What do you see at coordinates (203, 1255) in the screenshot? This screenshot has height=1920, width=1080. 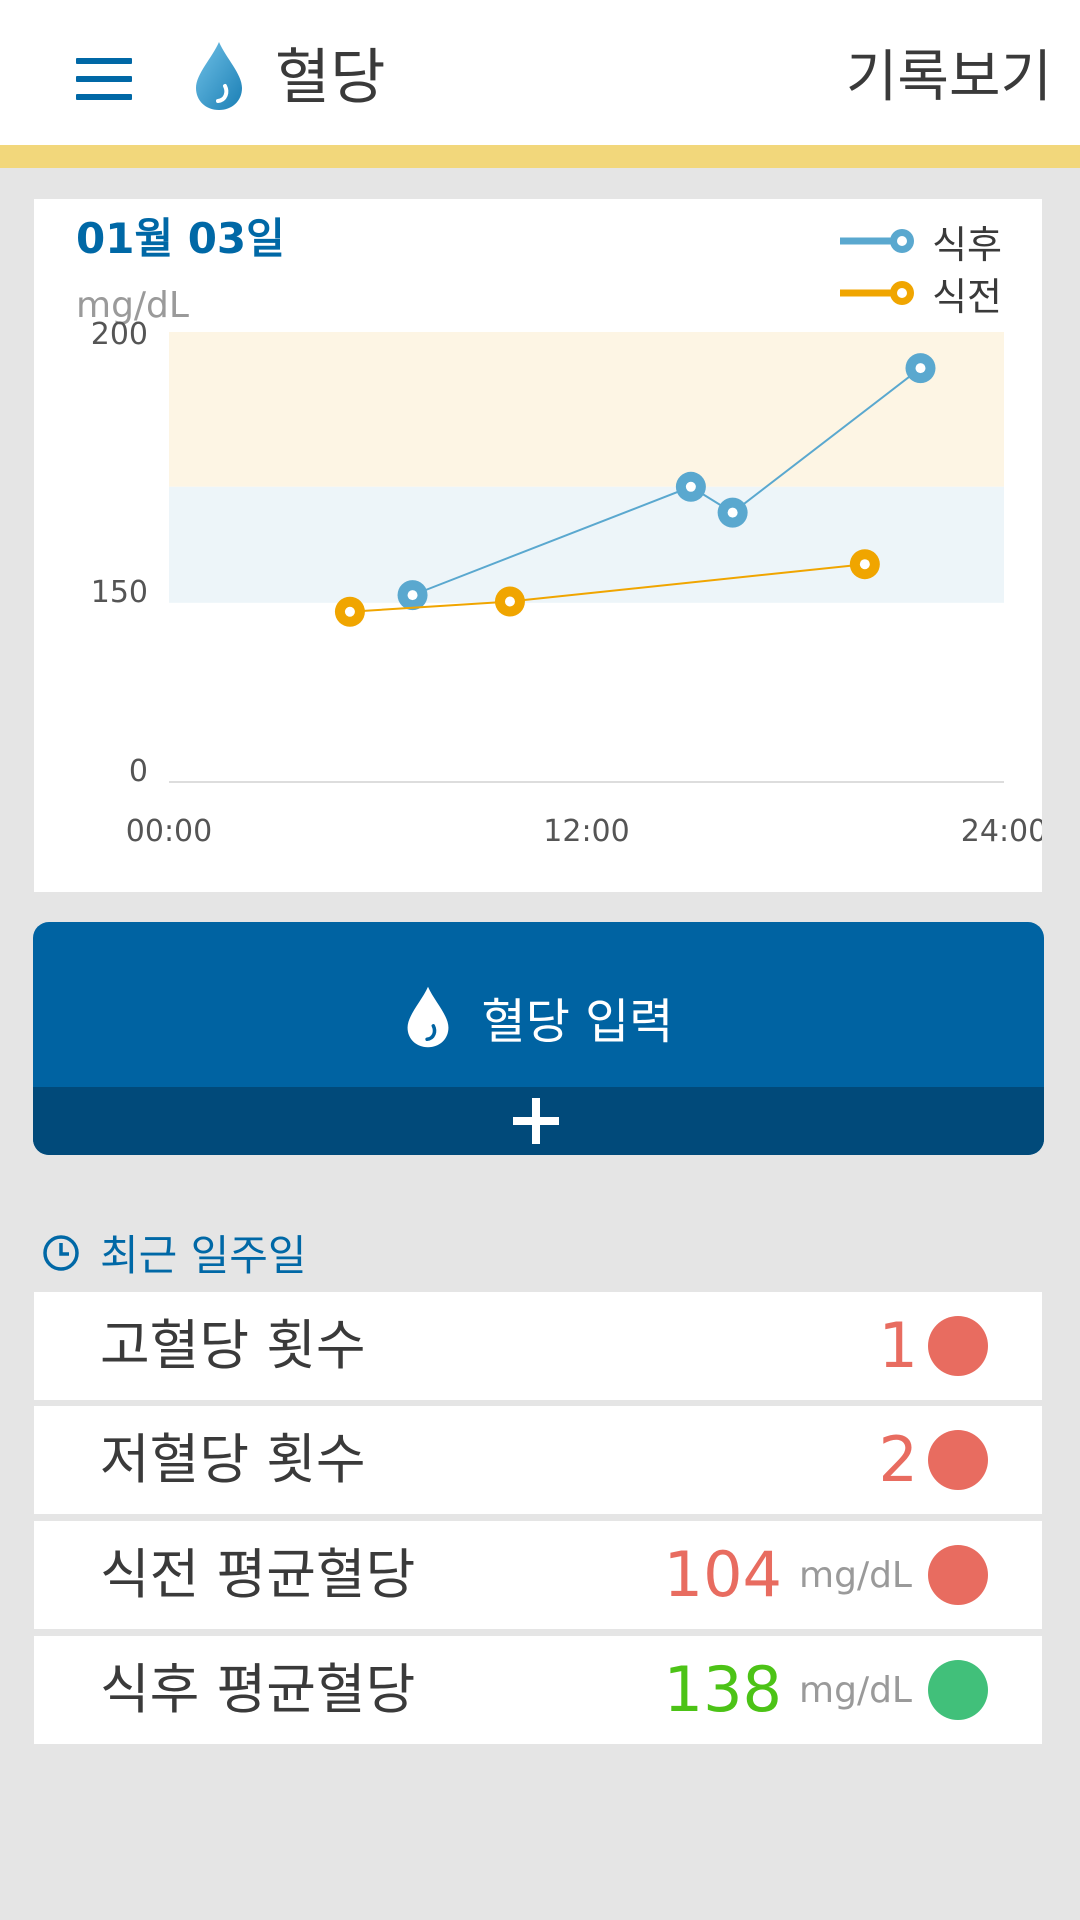 I see `recent-week-title: 최근 일주일` at bounding box center [203, 1255].